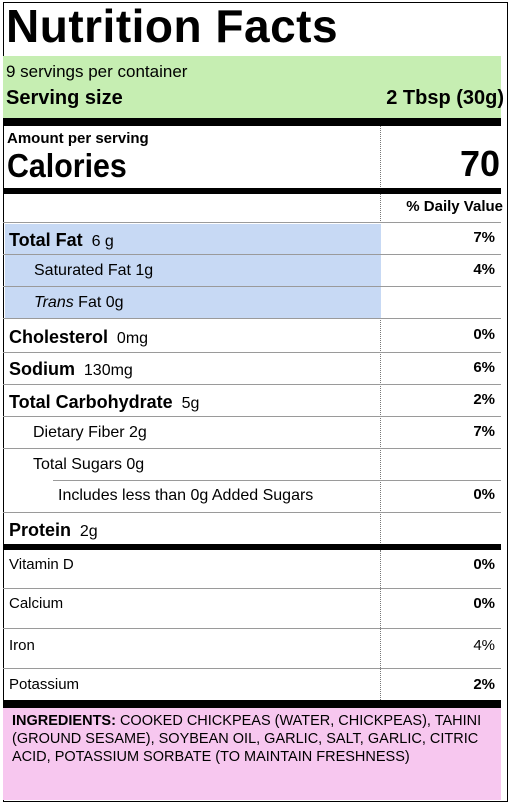  Describe the element at coordinates (252, 432) in the screenshot. I see `nutrient-row-dietary-fiber: Dietary Fiber 2g 7%` at that location.